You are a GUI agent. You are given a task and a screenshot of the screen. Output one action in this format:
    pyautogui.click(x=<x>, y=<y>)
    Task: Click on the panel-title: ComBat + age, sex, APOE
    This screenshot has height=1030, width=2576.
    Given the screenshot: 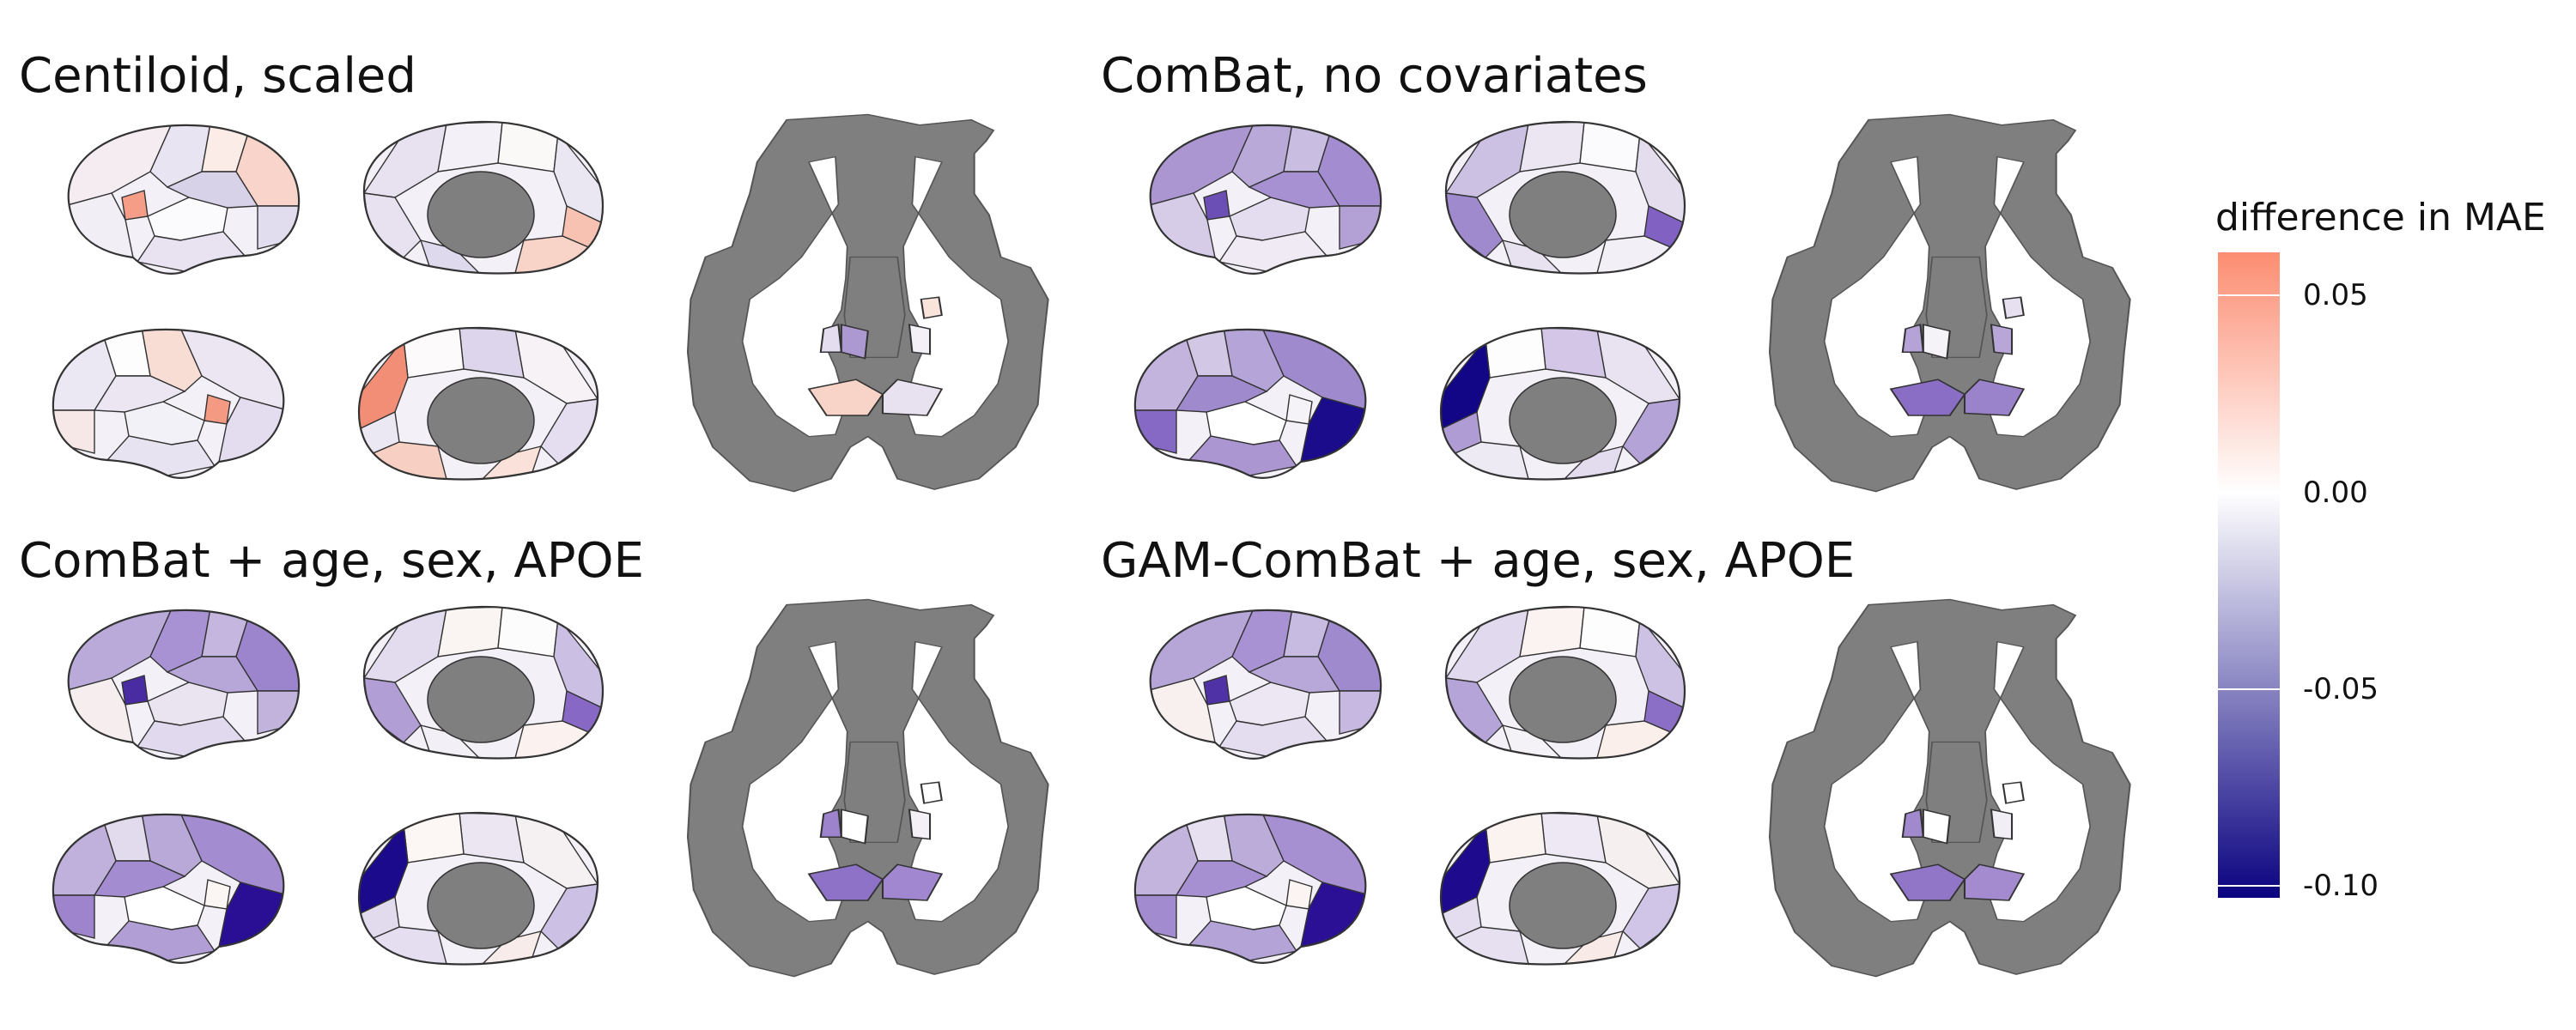 What is the action you would take?
    pyautogui.click(x=332, y=561)
    